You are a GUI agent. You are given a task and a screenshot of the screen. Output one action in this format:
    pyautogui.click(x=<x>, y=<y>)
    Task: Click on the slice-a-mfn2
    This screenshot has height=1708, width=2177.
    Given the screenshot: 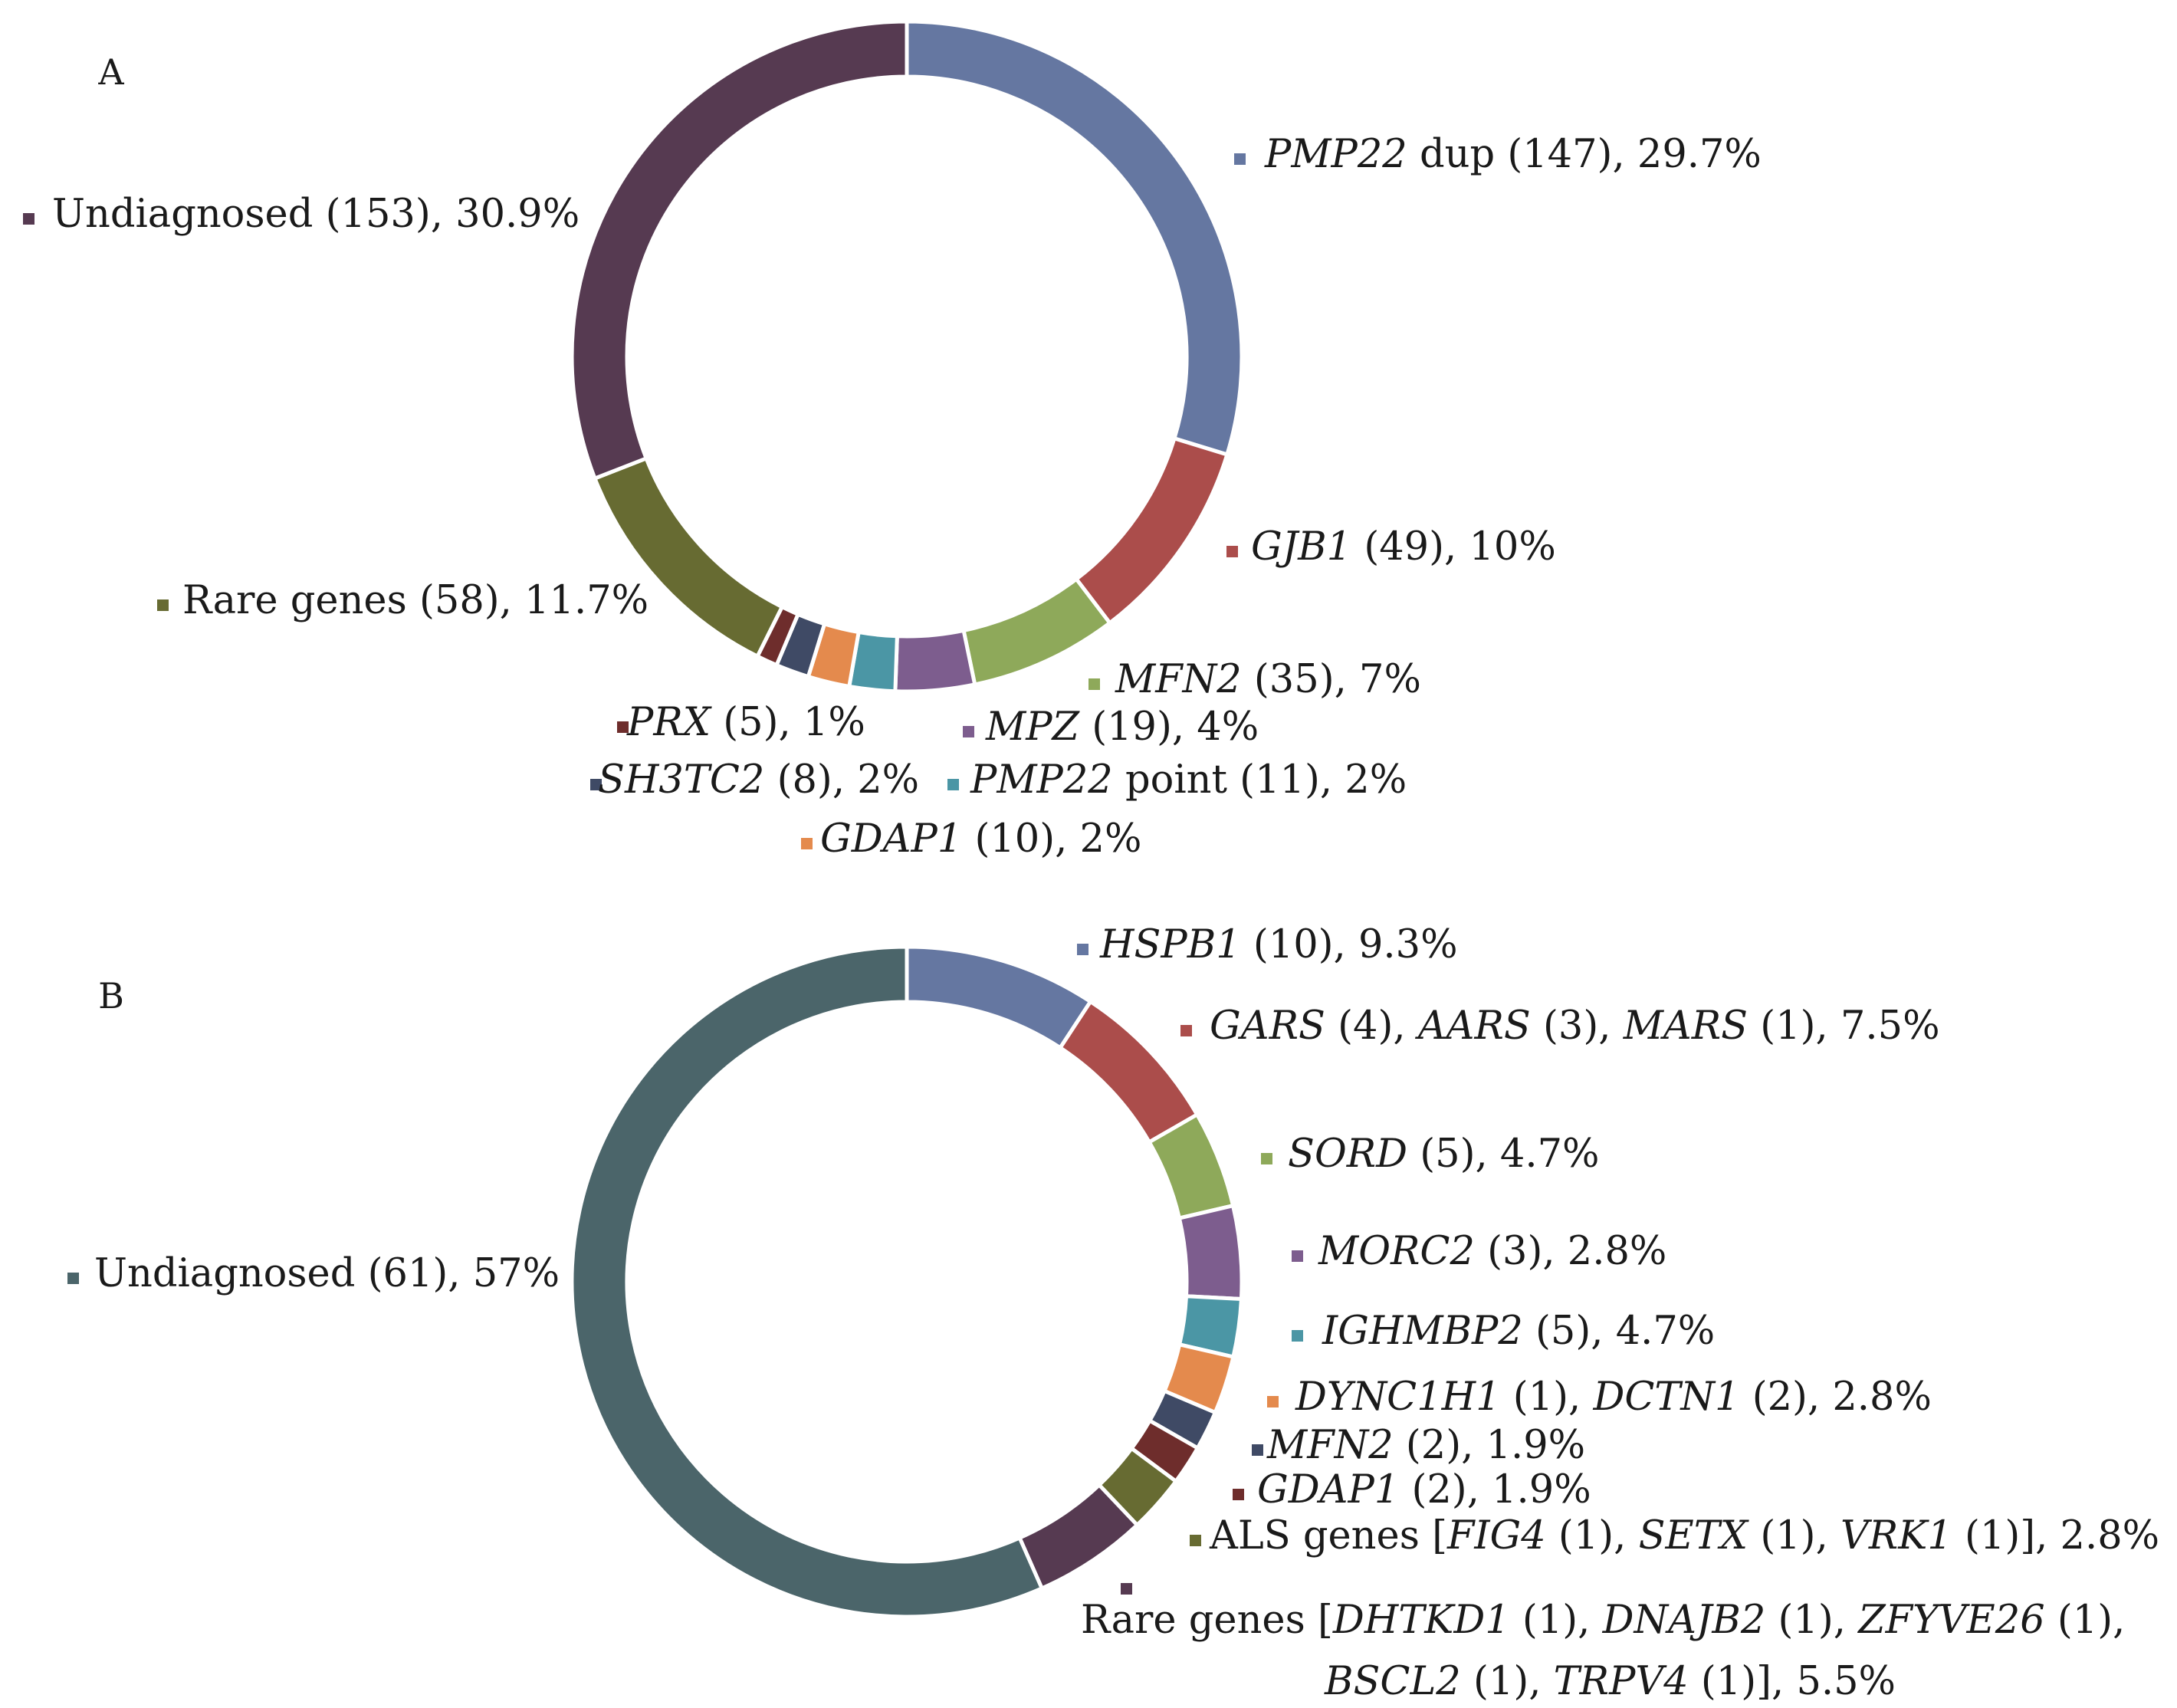 What is the action you would take?
    pyautogui.click(x=1037, y=631)
    